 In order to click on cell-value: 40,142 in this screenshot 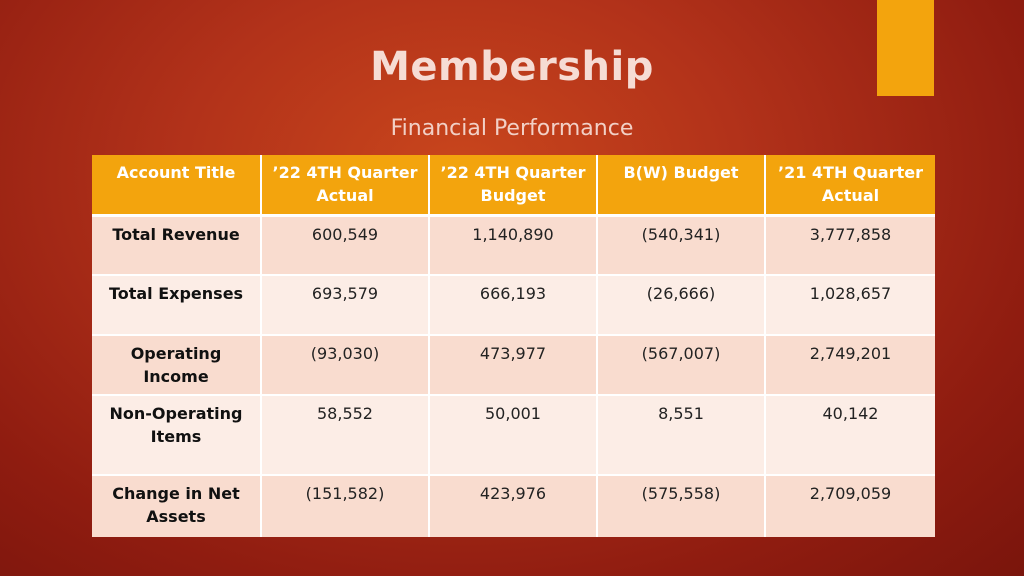, I will do `click(850, 413)`.